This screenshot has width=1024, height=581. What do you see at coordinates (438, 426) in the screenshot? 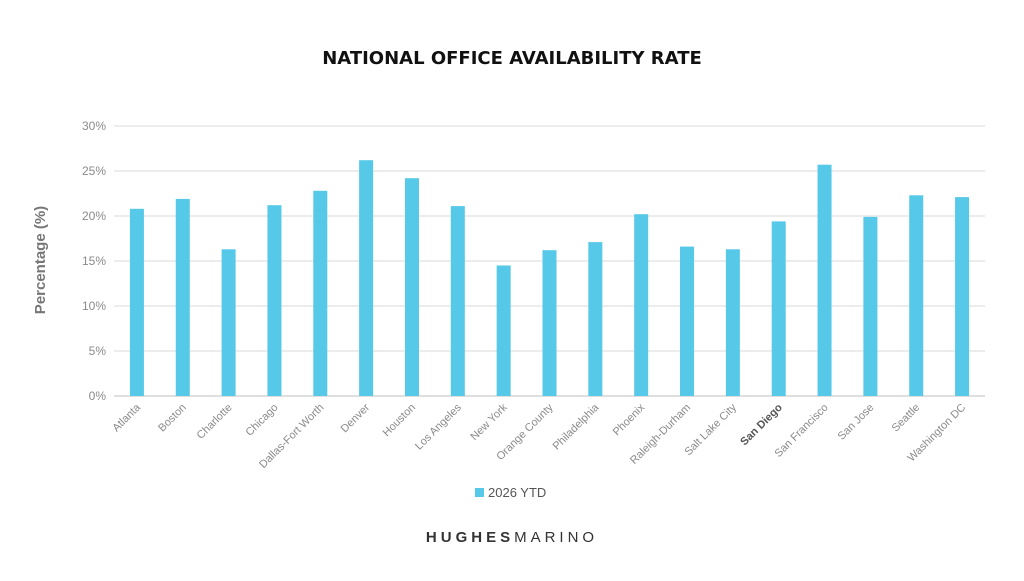
I see `x-tick-label: Los Angeles` at bounding box center [438, 426].